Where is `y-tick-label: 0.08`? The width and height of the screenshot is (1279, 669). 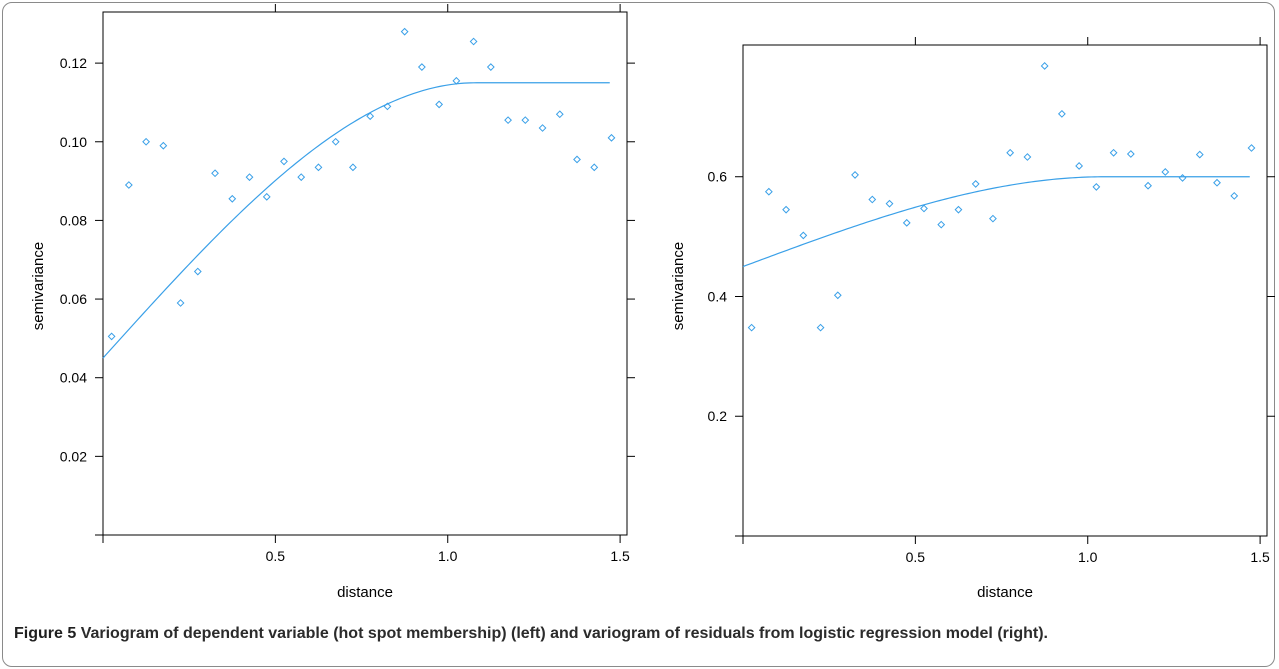 y-tick-label: 0.08 is located at coordinates (73, 220).